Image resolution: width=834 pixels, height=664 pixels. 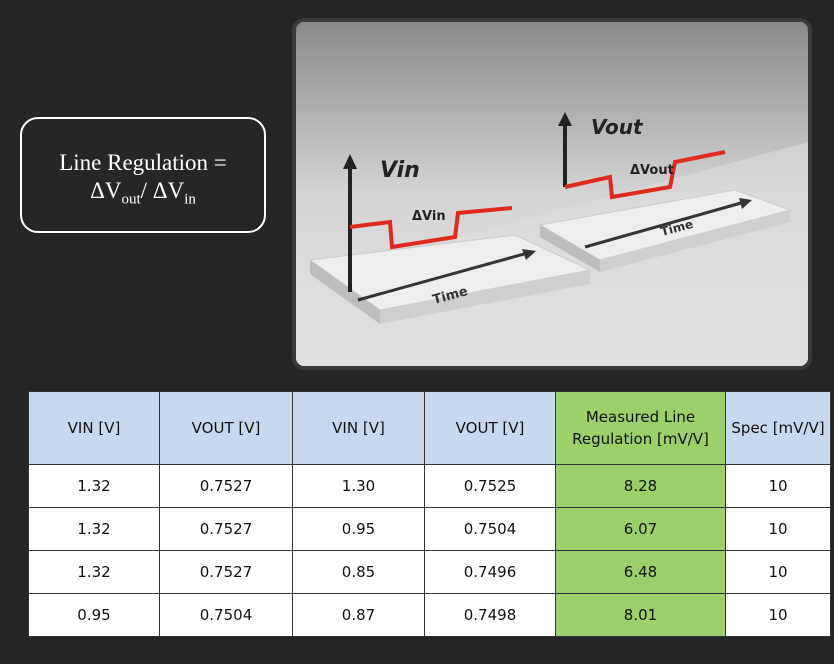 I want to click on table-cell: 0.87, so click(x=358, y=615).